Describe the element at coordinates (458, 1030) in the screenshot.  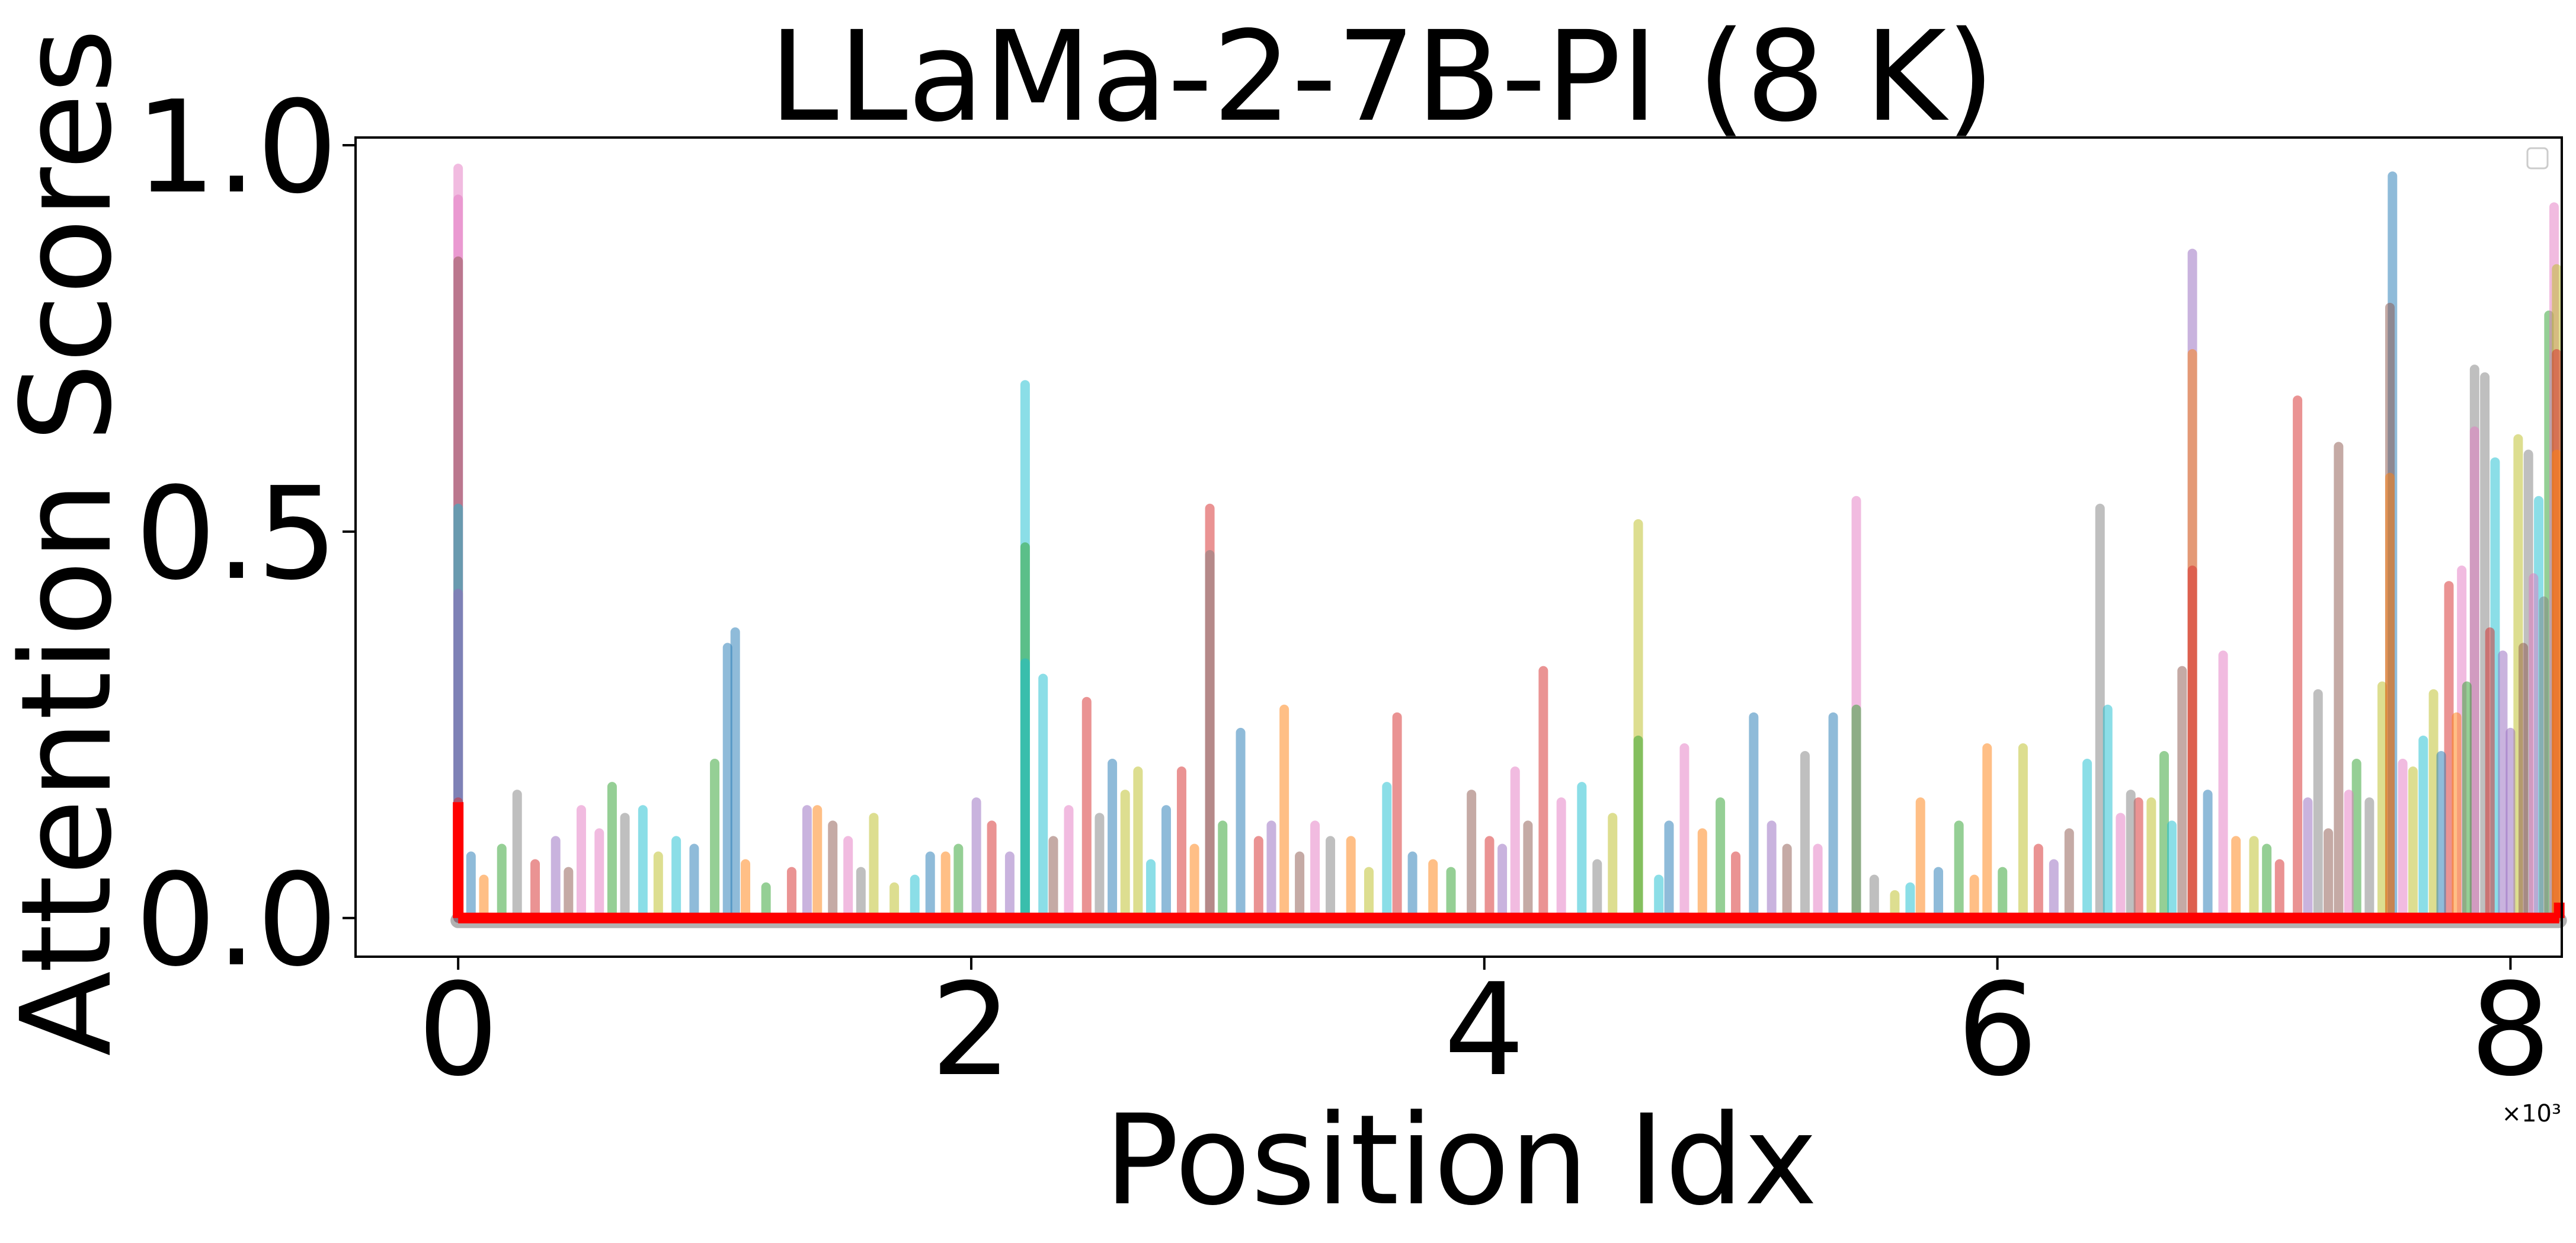
I see `x-tick-label: 0` at that location.